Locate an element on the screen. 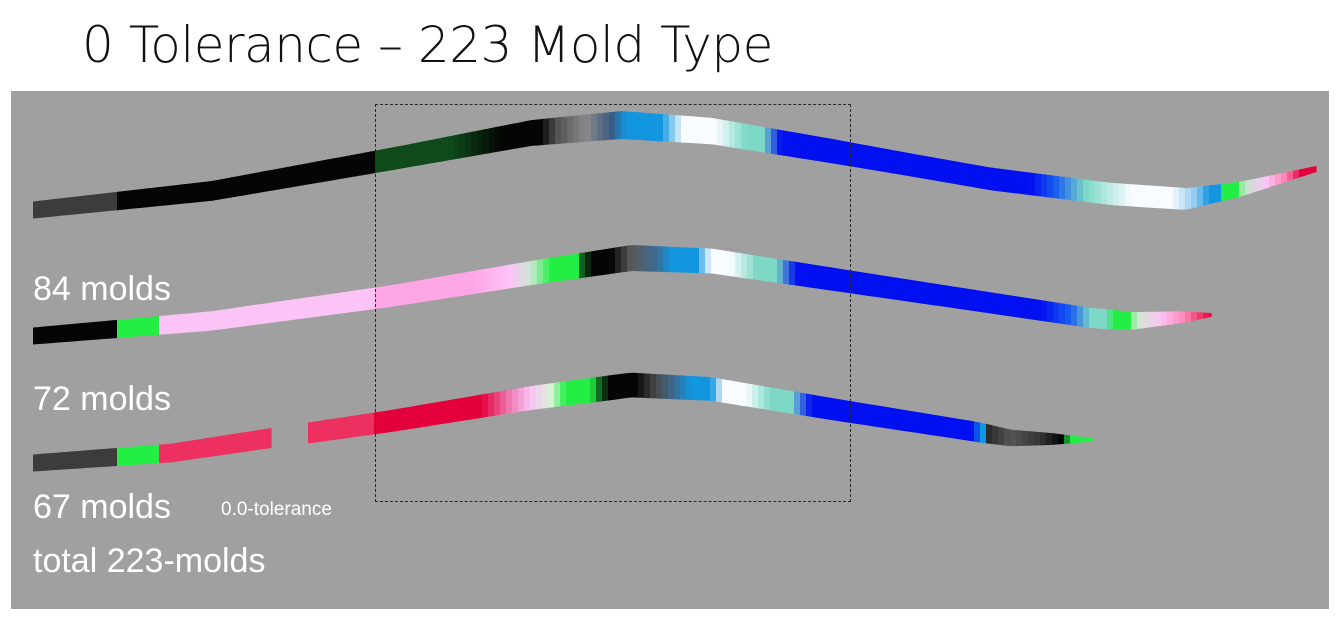  tolerance-label: 0.0-tolerance is located at coordinates (276, 509).